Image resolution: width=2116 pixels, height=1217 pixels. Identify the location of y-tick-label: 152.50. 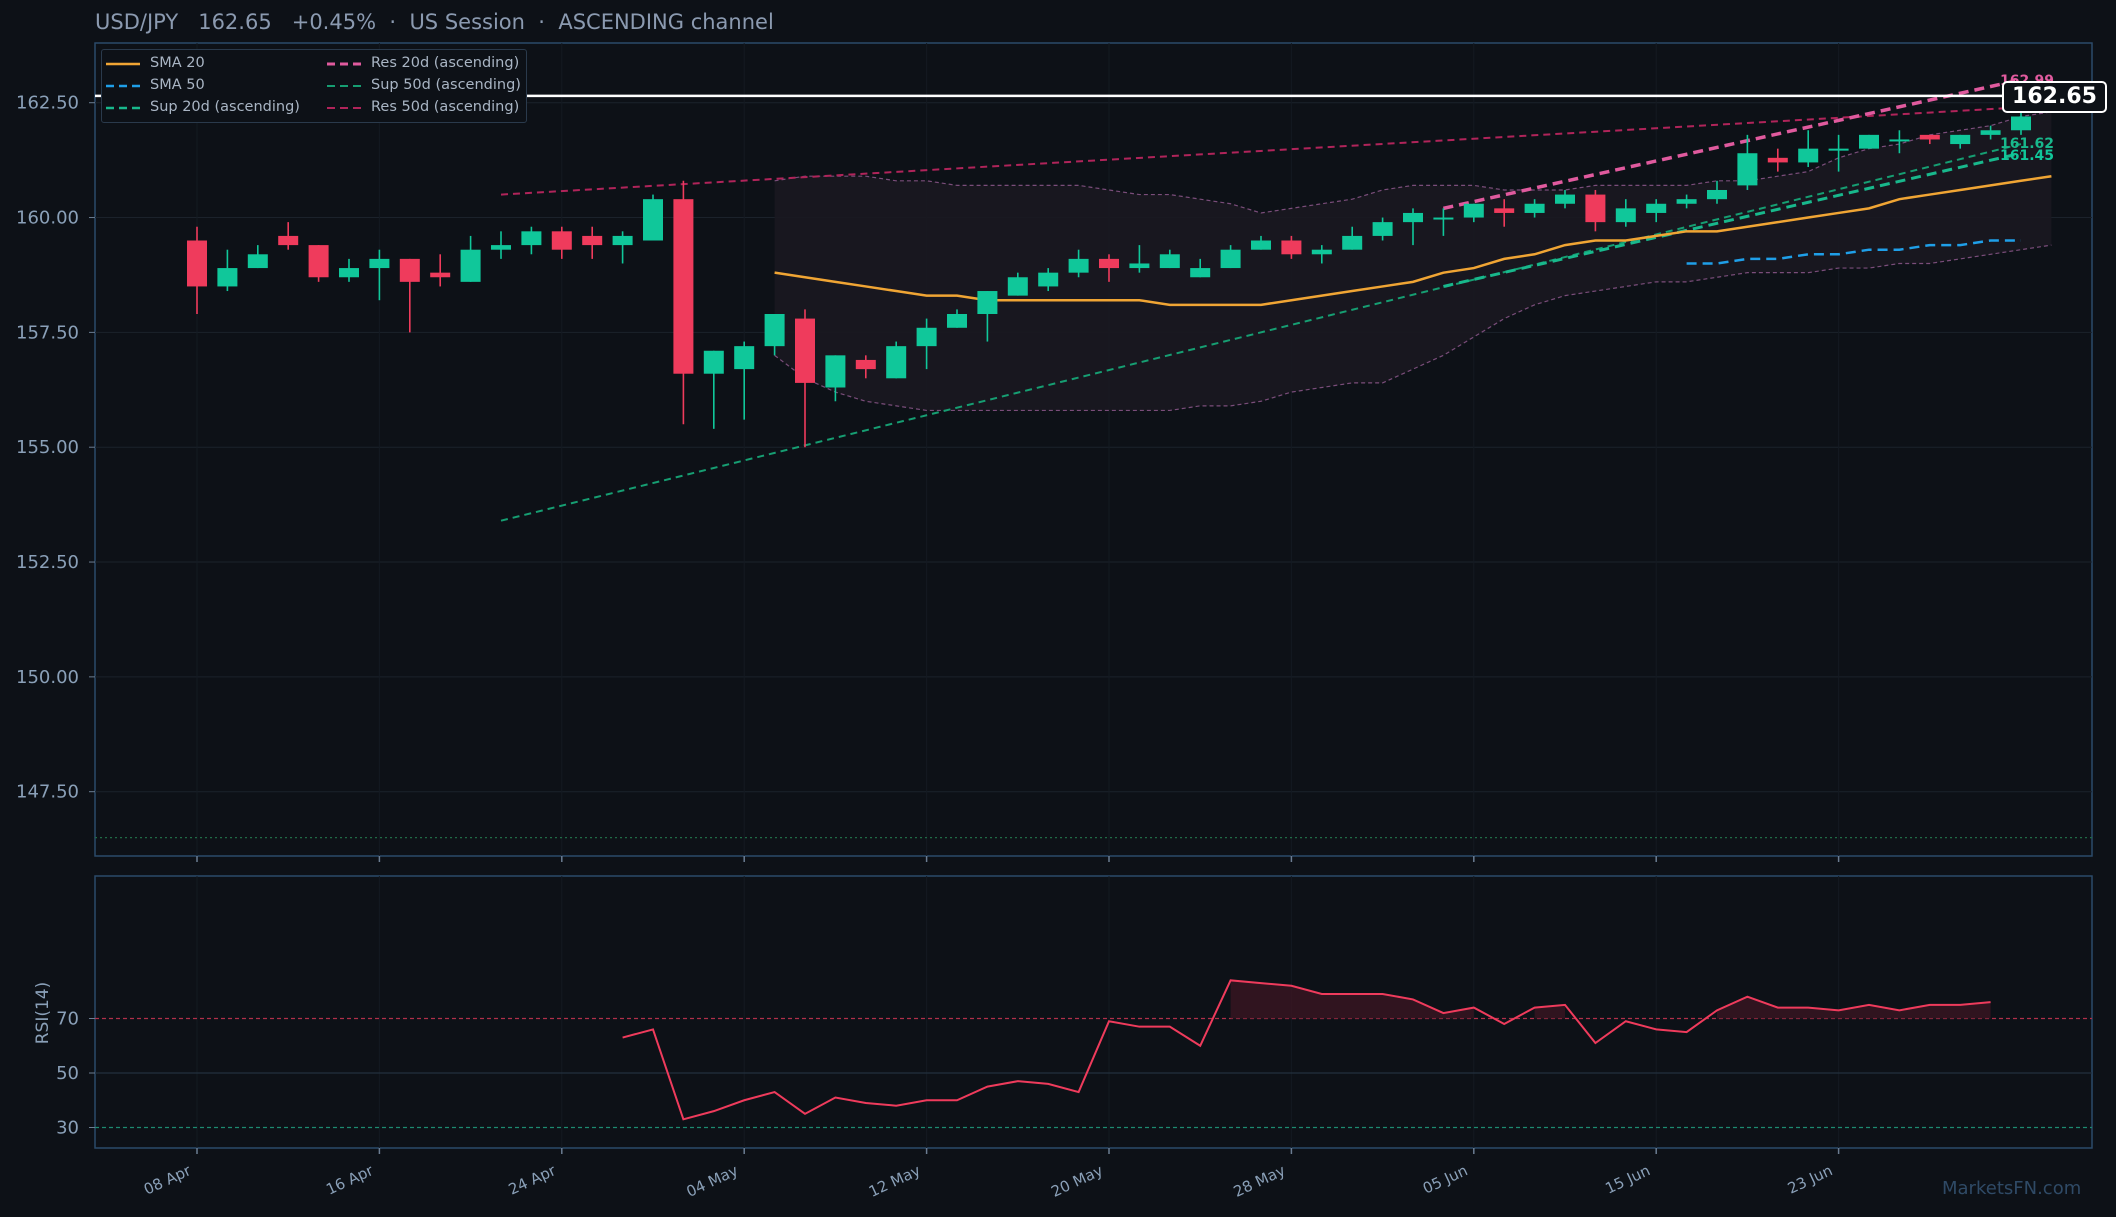
(47, 562).